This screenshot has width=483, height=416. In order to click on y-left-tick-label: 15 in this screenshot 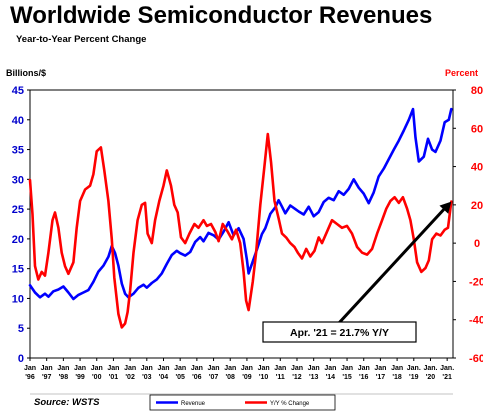, I will do `click(18, 270)`.